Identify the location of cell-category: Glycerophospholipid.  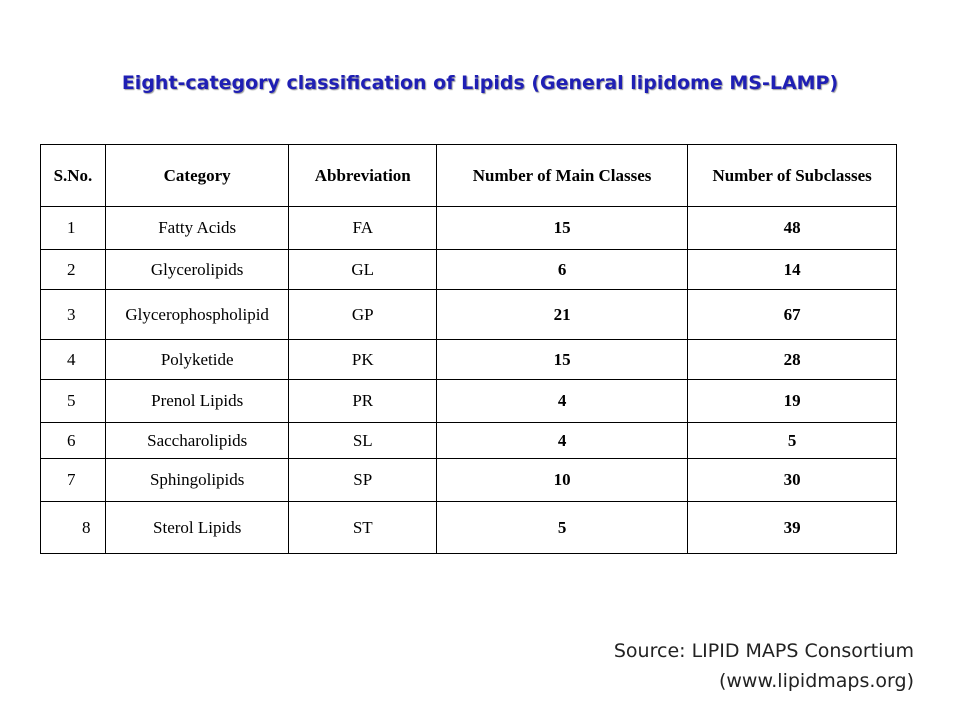
(197, 314).